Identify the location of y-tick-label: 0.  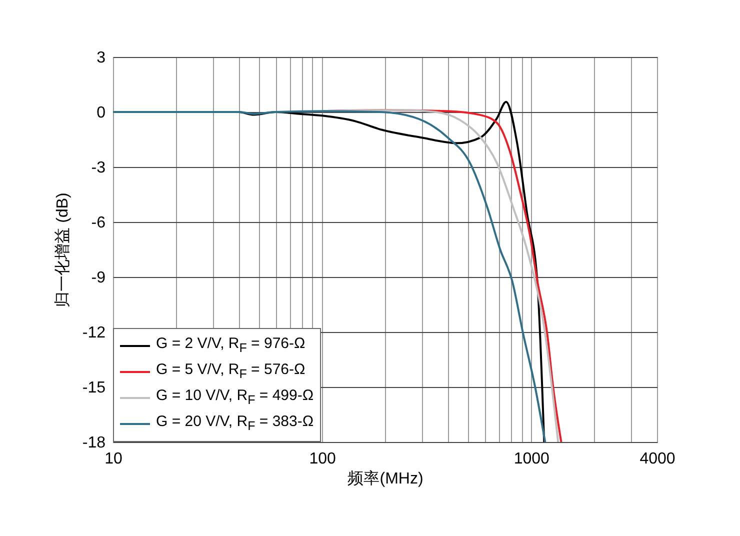
(101, 113).